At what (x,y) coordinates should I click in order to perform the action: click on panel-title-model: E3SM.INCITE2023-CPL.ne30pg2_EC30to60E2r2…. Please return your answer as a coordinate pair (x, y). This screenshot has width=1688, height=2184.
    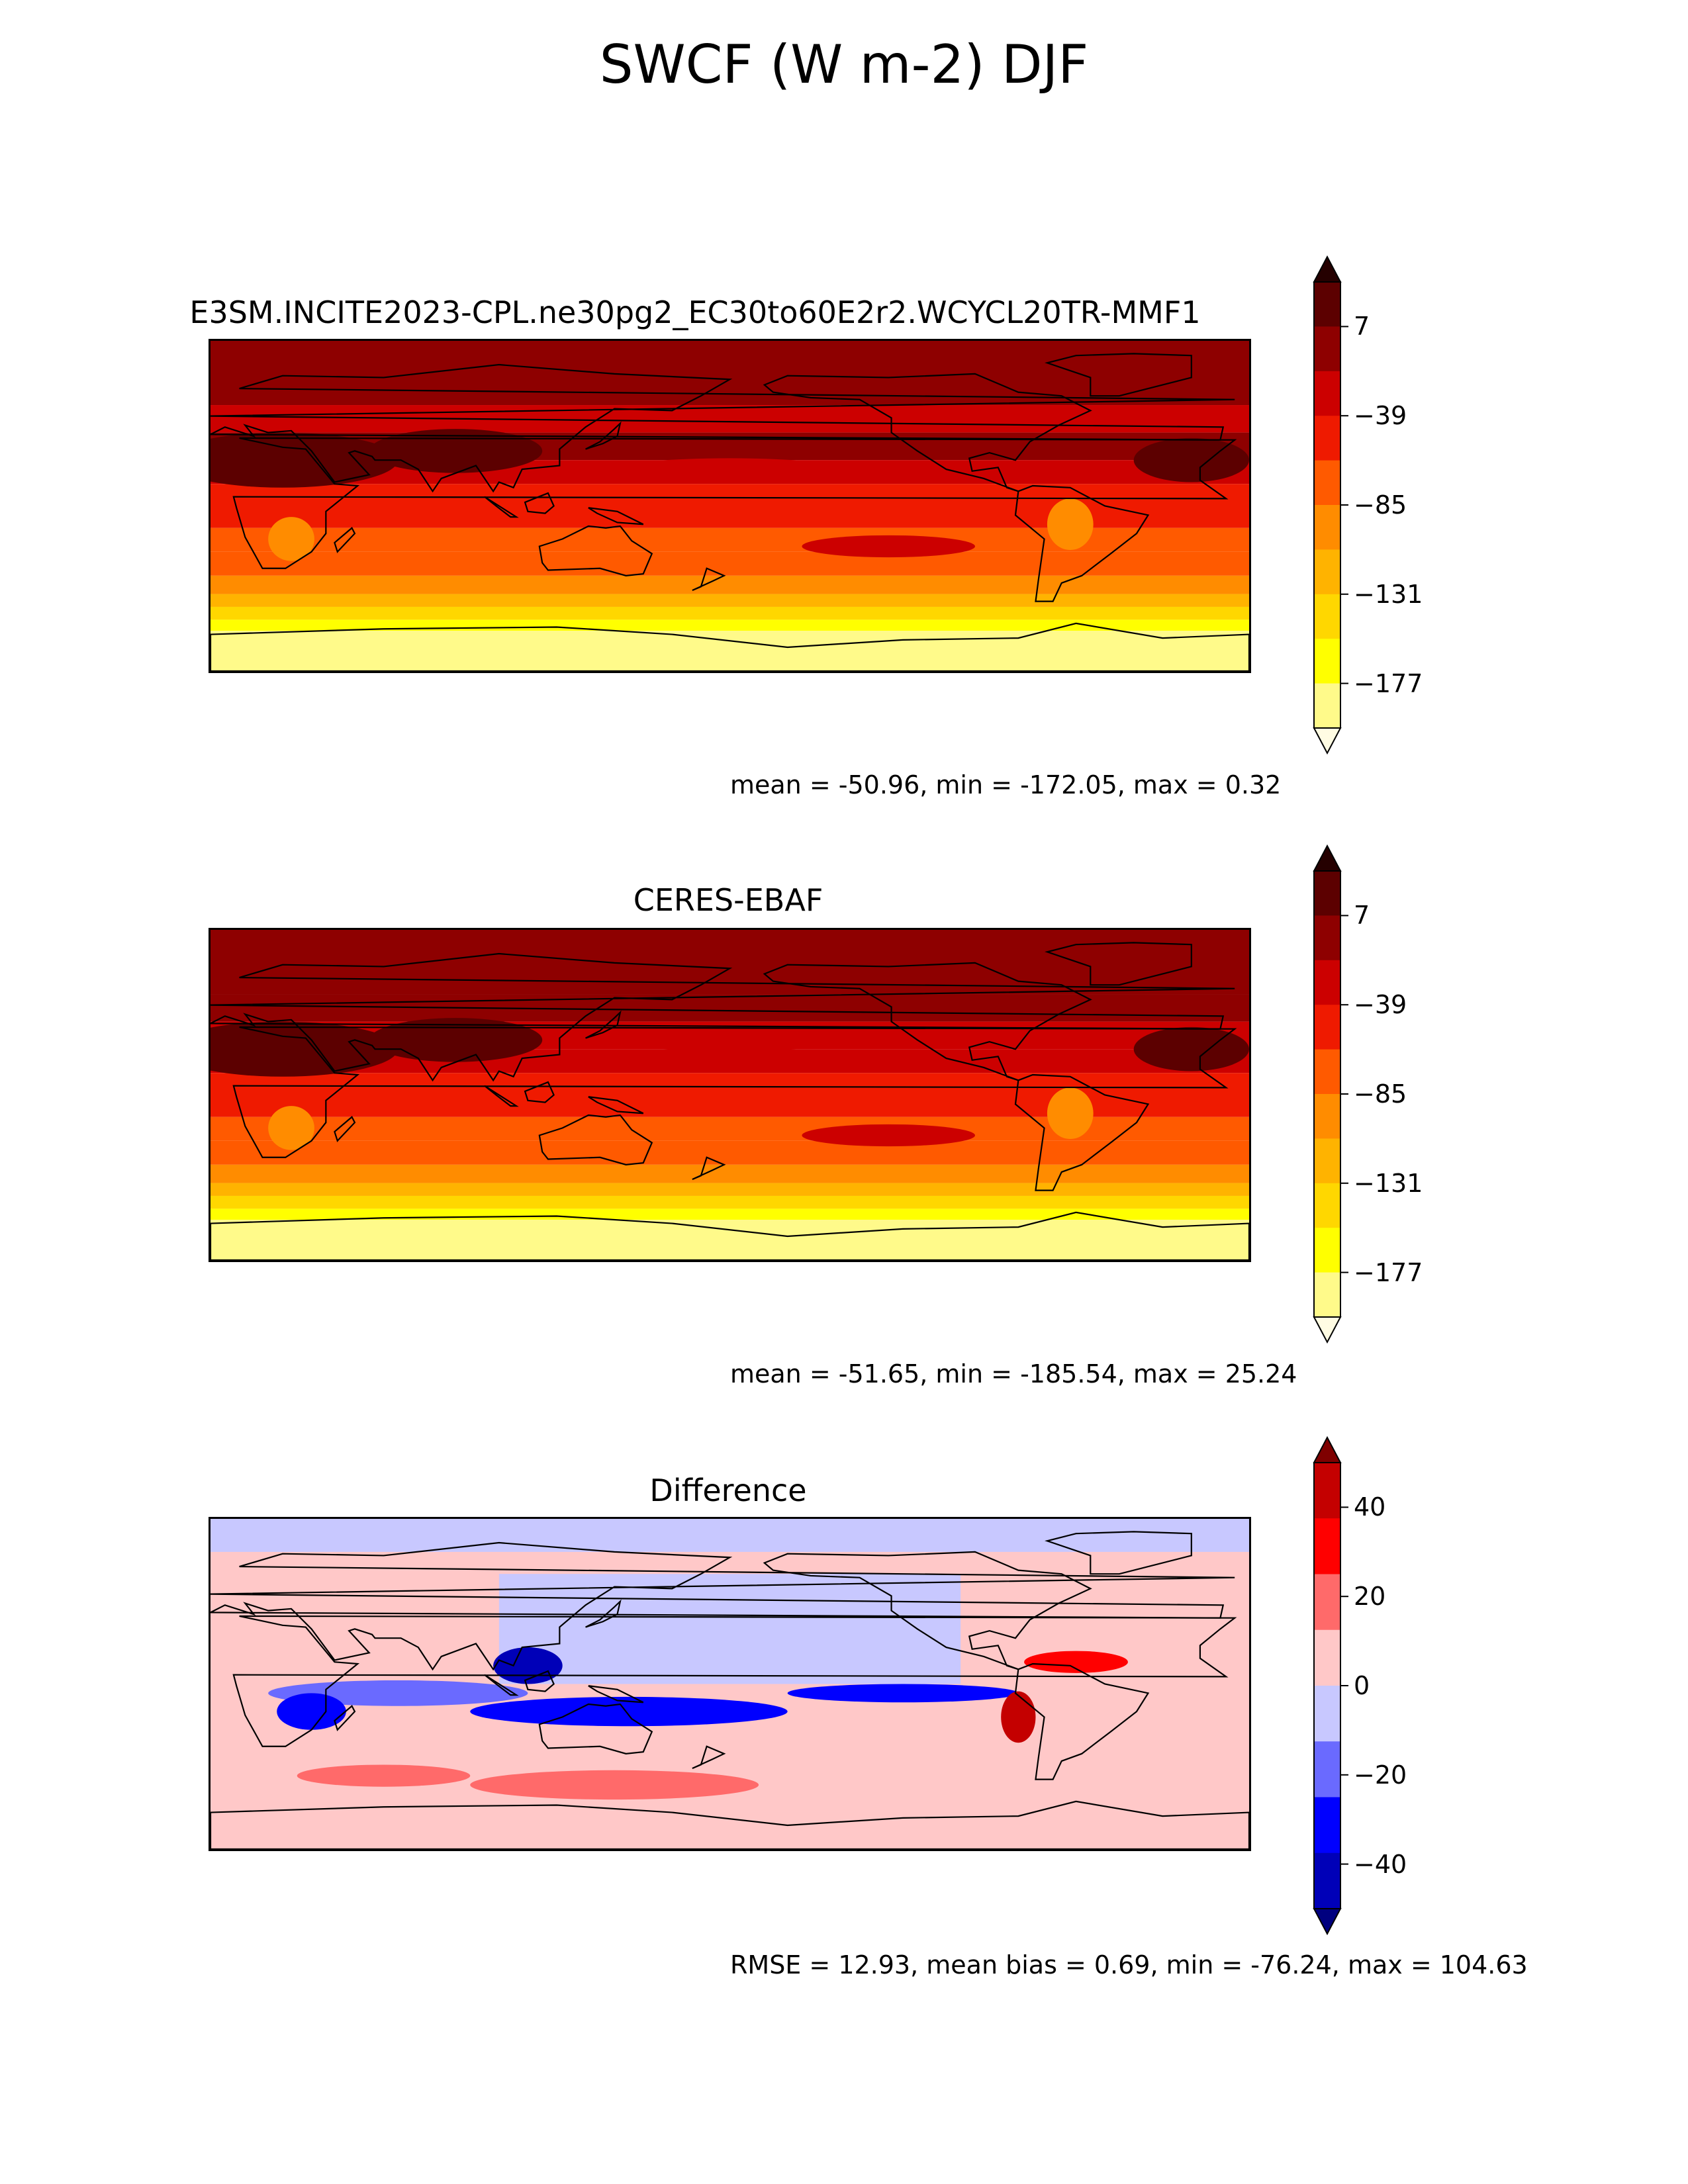
    Looking at the image, I should click on (695, 312).